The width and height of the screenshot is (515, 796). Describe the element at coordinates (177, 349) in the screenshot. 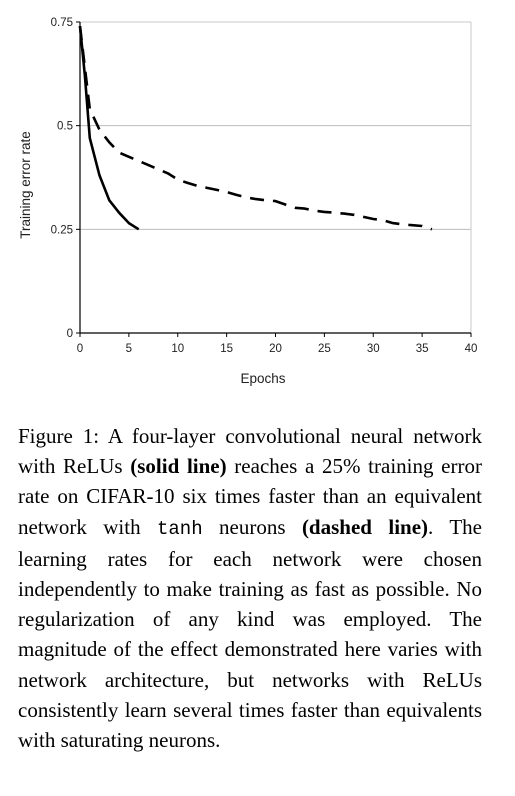

I see `x-tick-label: 10` at that location.